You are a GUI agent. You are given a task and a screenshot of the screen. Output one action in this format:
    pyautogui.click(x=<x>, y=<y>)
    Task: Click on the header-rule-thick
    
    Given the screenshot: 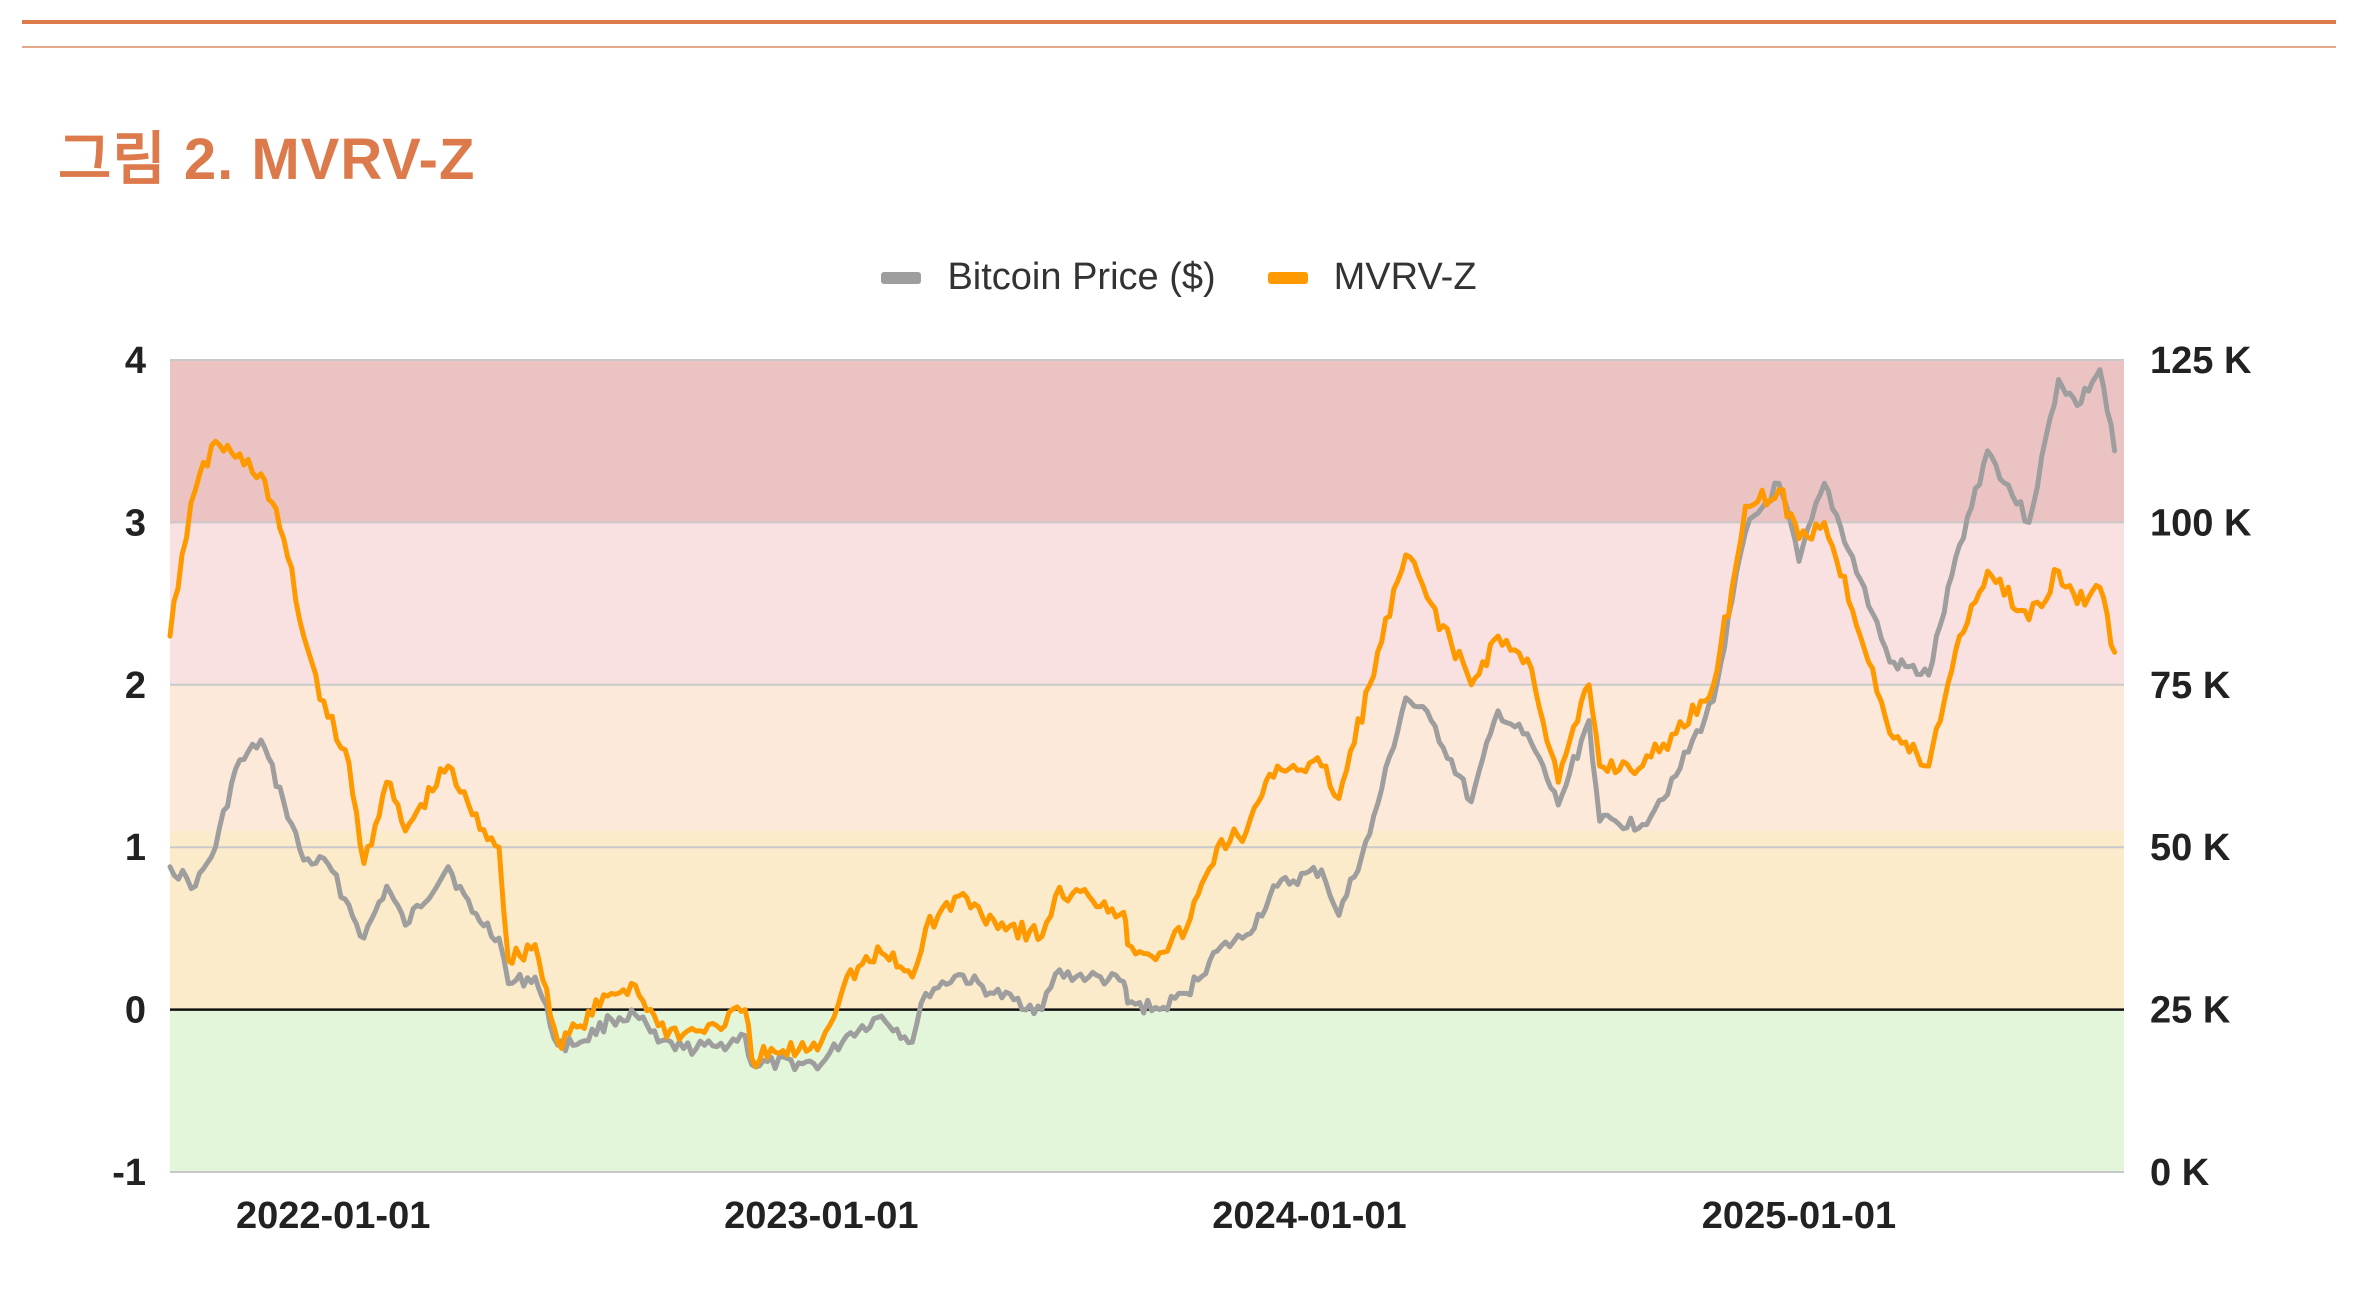 What is the action you would take?
    pyautogui.click(x=1179, y=22)
    